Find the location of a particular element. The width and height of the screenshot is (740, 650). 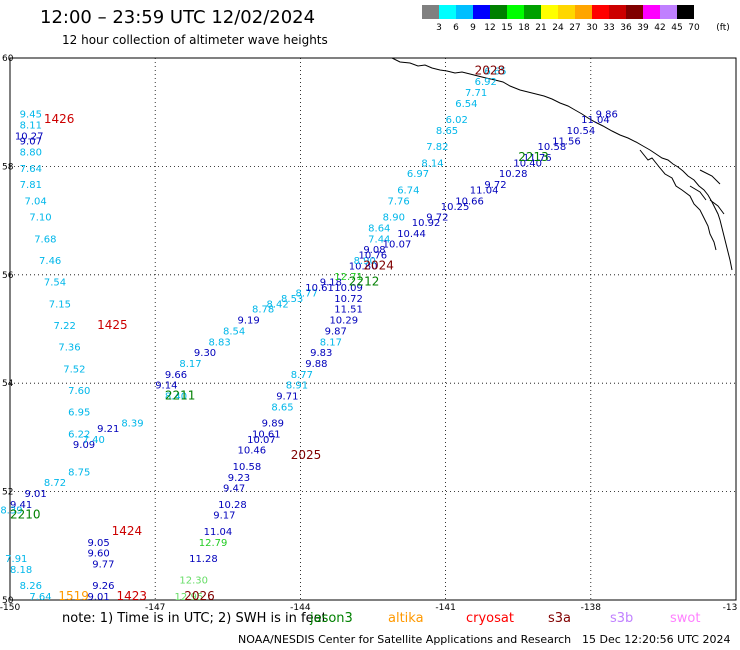

wave-height-value: 8.90 is located at coordinates (365, 261).